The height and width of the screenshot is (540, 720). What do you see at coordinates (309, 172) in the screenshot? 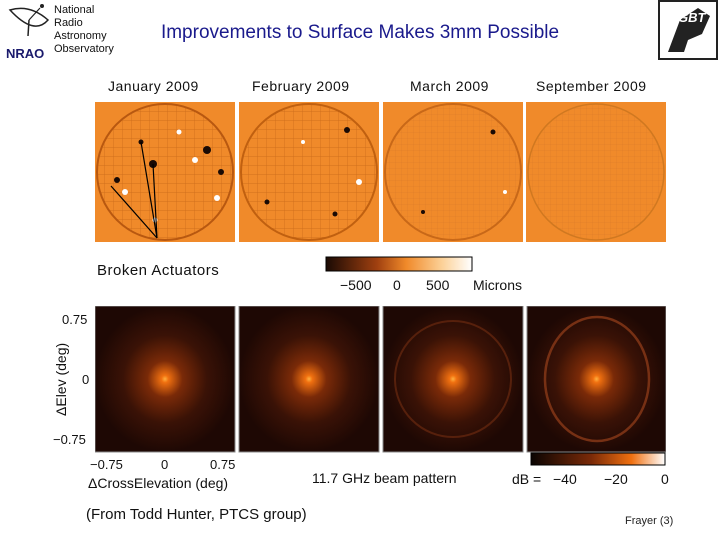
I see `surface-map-feb` at bounding box center [309, 172].